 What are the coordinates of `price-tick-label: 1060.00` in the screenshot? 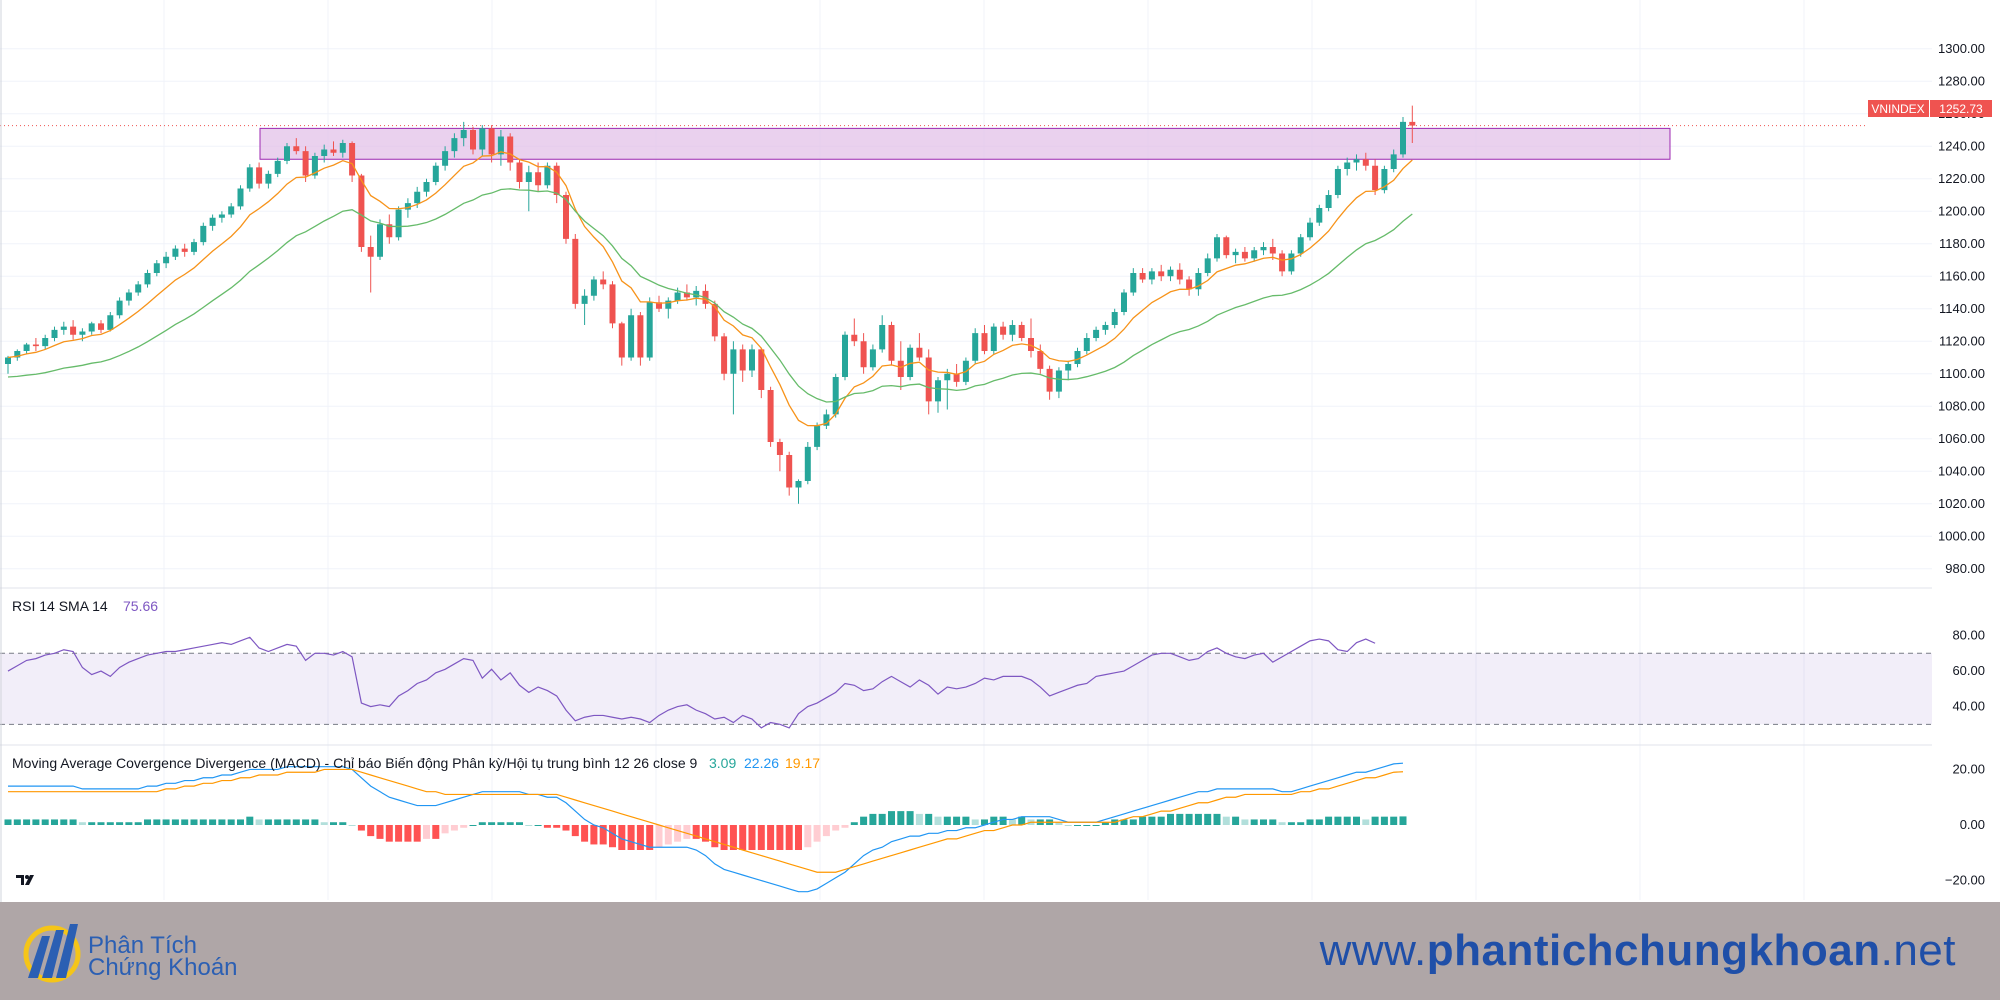 It's located at (1961, 438).